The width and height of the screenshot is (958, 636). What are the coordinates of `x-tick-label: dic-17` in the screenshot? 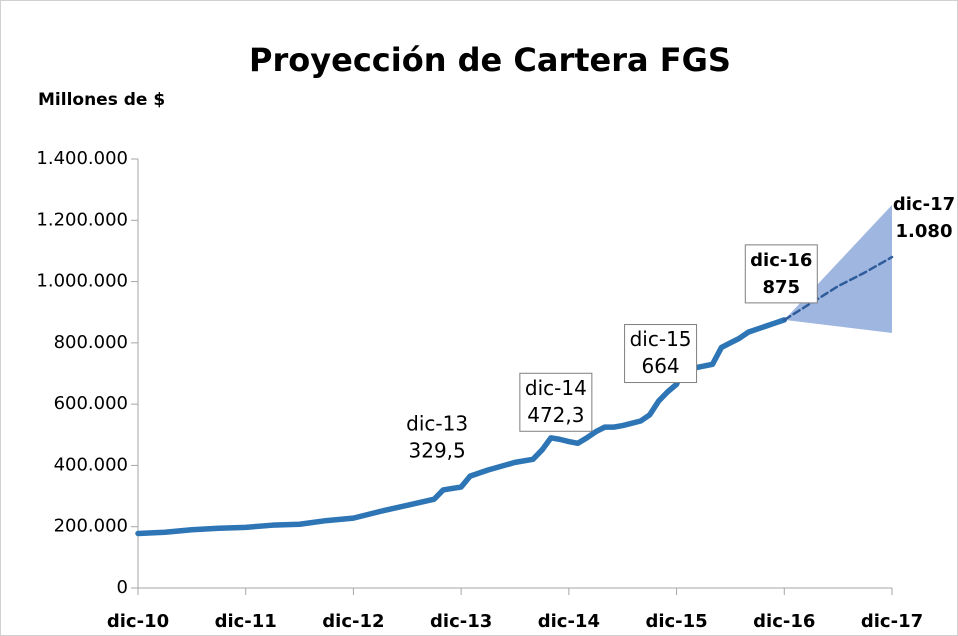 It's located at (892, 621).